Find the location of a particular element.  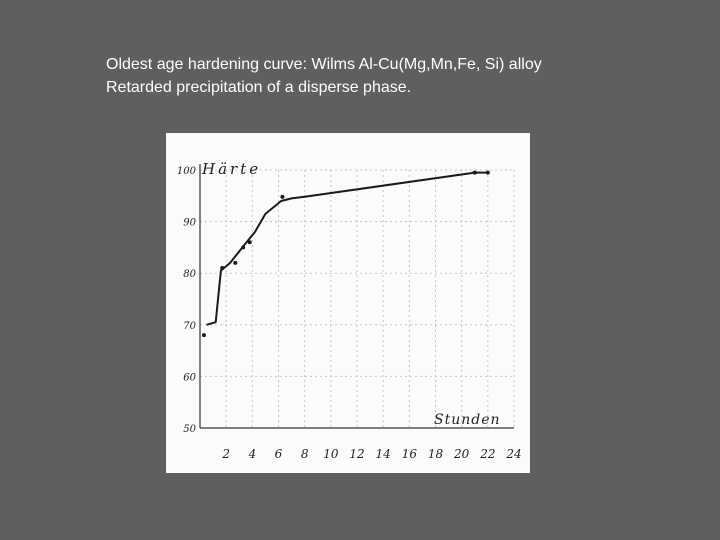

x-tick-label: 4 is located at coordinates (252, 454).